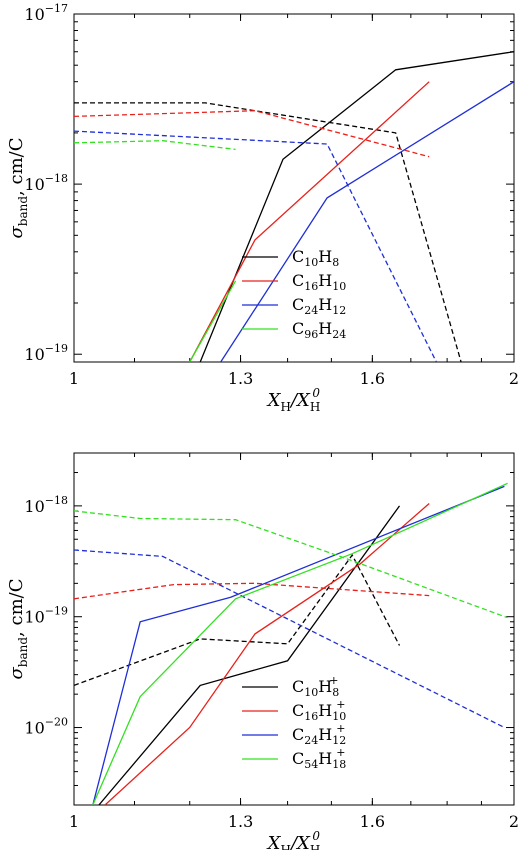 The height and width of the screenshot is (850, 520). What do you see at coordinates (319, 306) in the screenshot?
I see `legend-entry: C24H12` at bounding box center [319, 306].